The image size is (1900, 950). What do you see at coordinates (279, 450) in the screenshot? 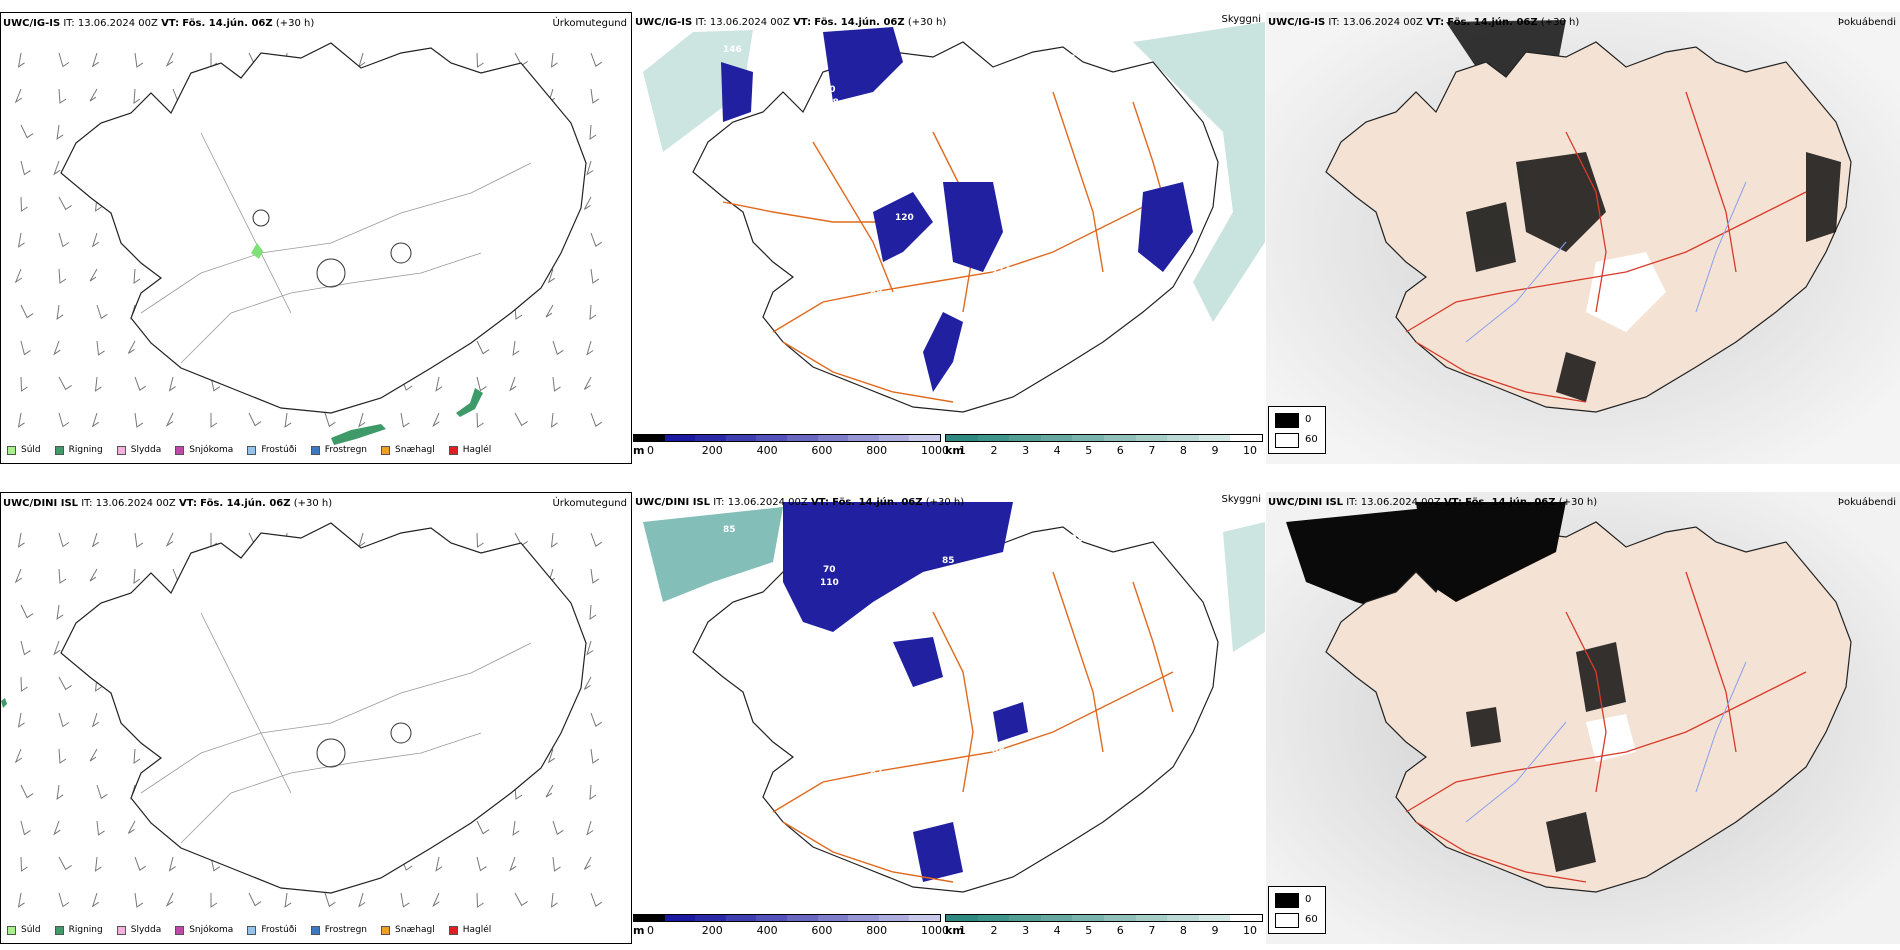
I see `legend-label: Frostúði` at bounding box center [279, 450].